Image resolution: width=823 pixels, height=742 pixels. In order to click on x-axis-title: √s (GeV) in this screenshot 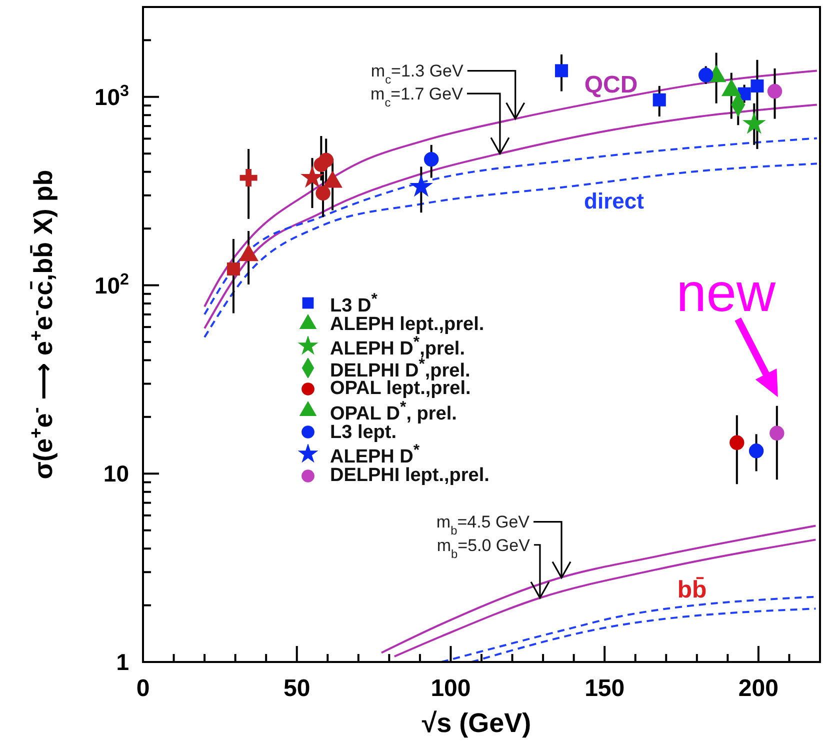, I will do `click(477, 723)`.